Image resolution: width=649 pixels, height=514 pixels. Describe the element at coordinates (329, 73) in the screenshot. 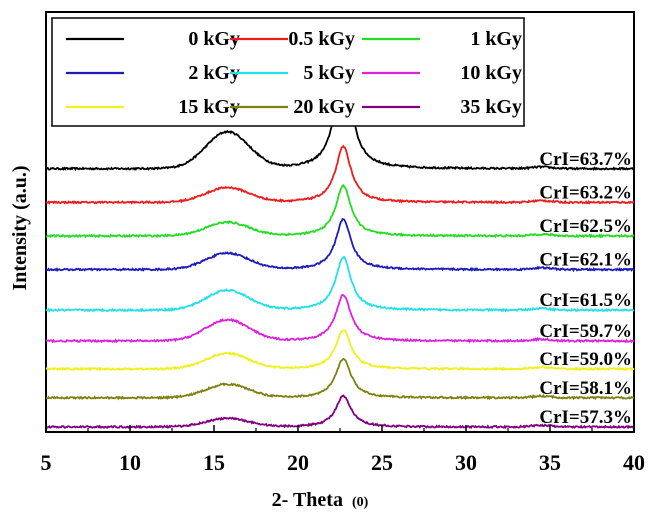

I see `legend-label-4: 5 kGy` at that location.